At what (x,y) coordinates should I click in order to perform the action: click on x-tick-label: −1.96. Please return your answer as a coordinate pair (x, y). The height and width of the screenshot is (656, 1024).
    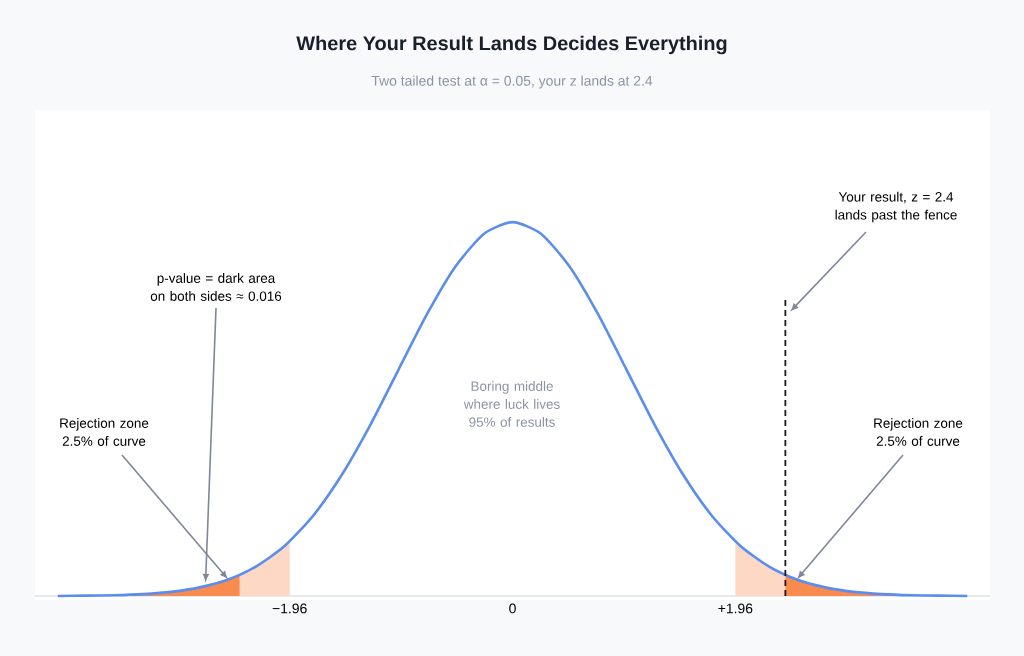
    Looking at the image, I should click on (289, 608).